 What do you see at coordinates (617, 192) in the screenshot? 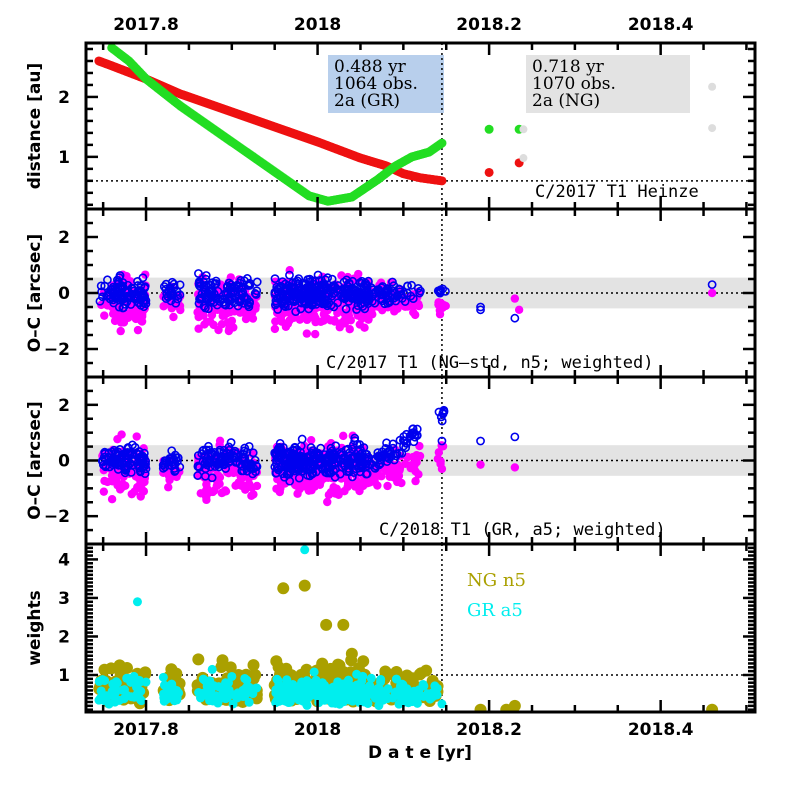
I see `panel-annotation: C/2017 T1 Heinze` at bounding box center [617, 192].